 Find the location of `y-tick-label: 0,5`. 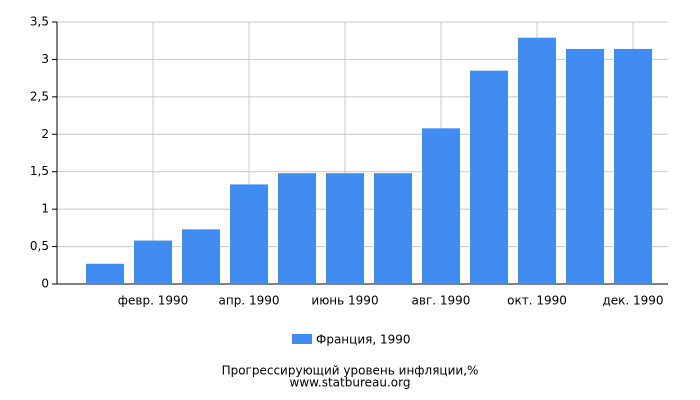

y-tick-label: 0,5 is located at coordinates (39, 246).